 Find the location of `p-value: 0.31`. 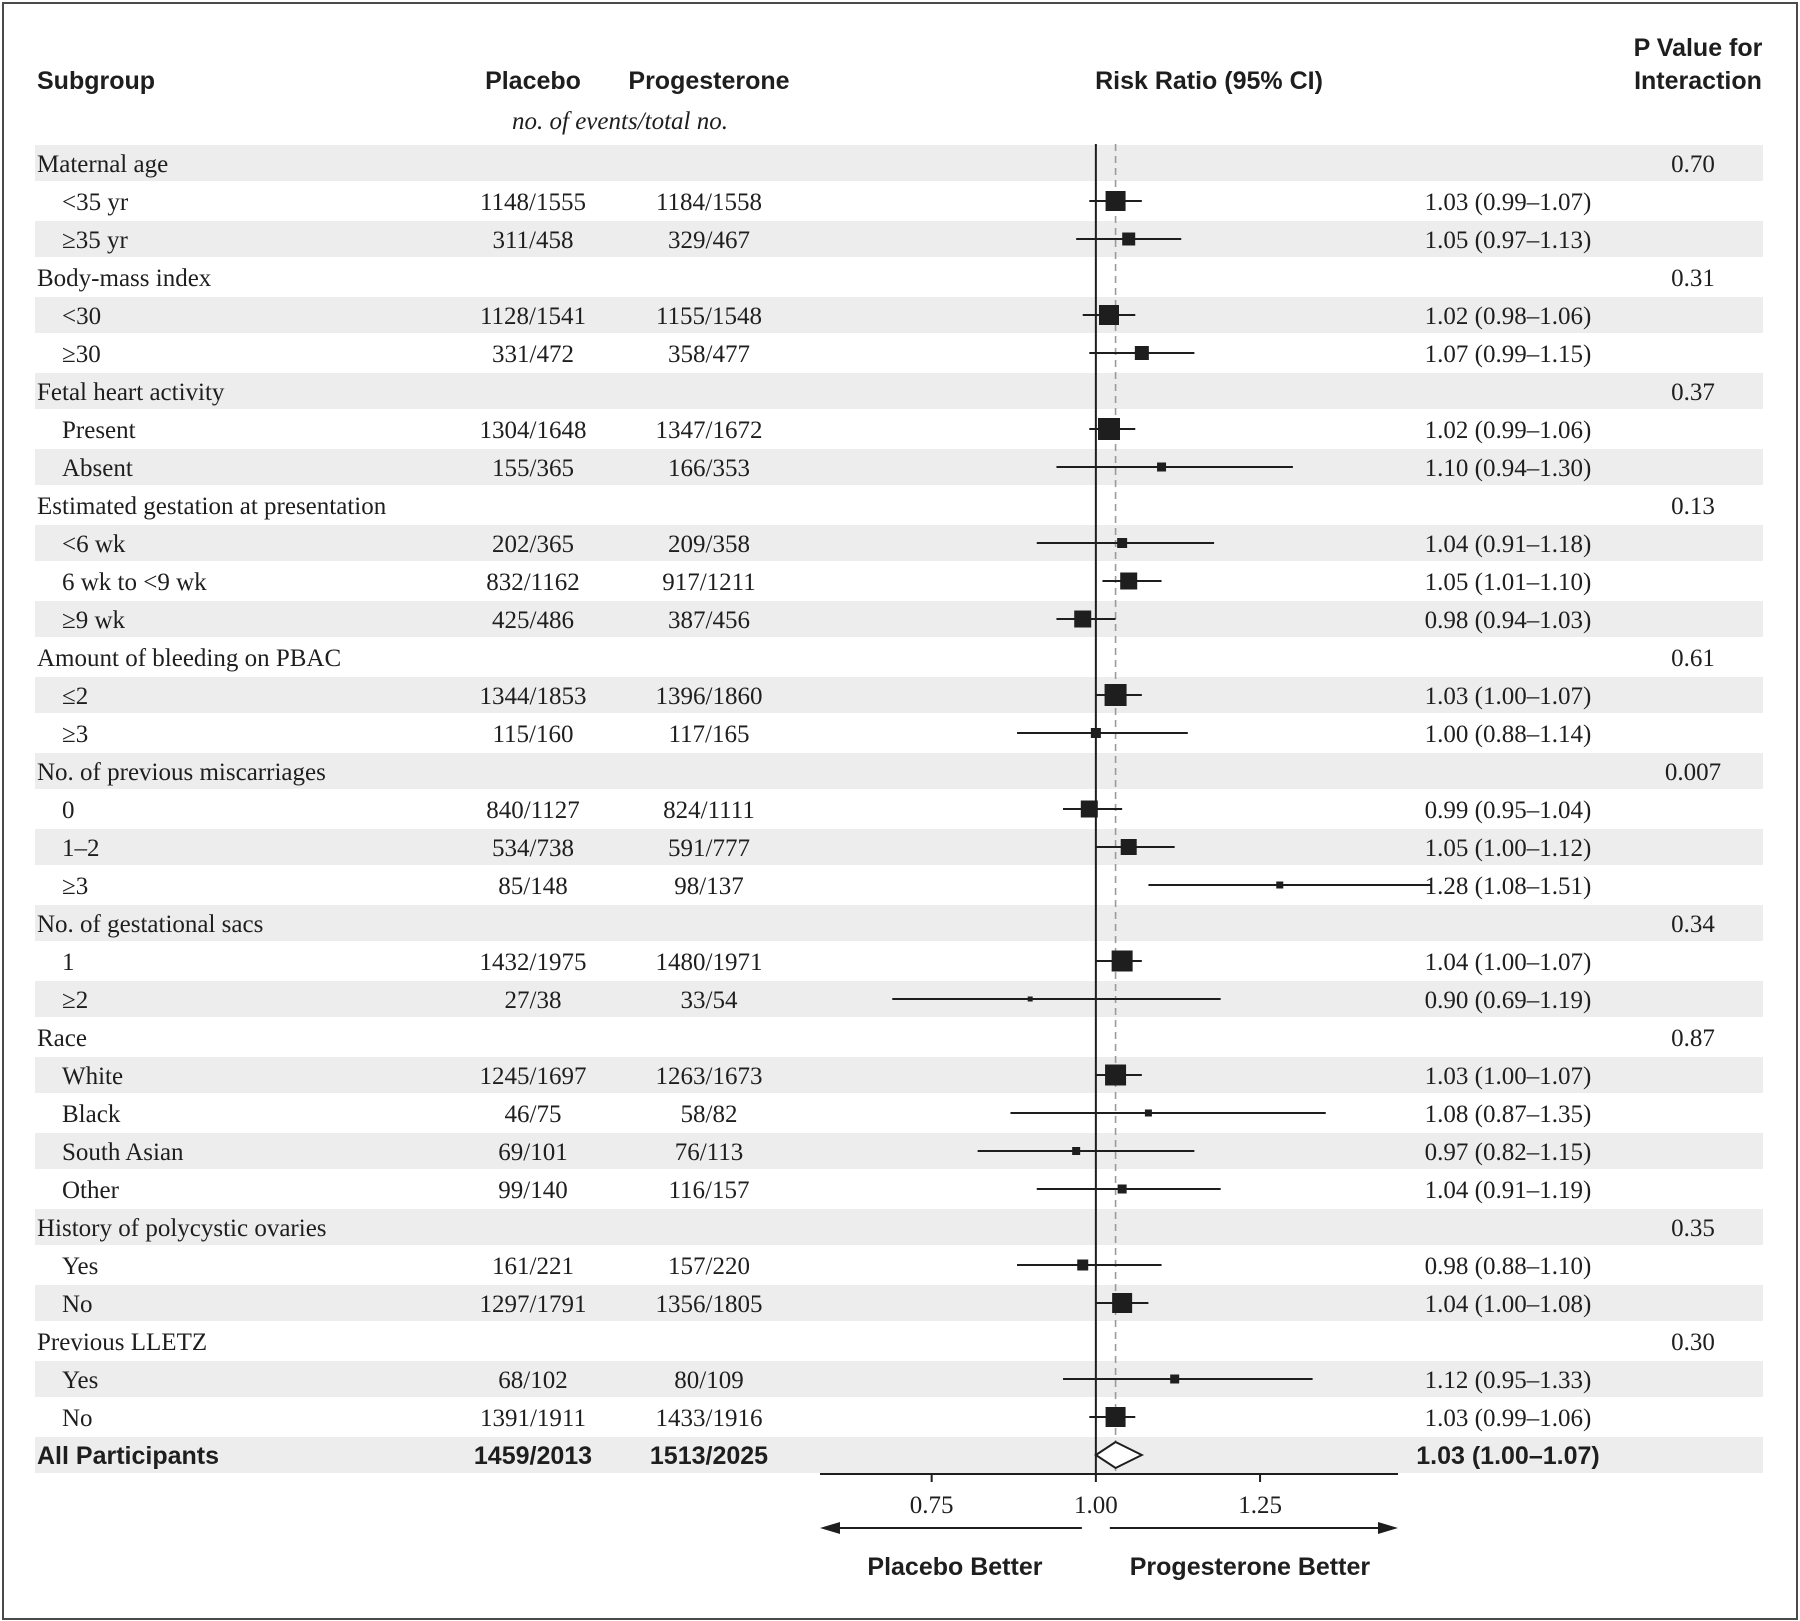

p-value: 0.31 is located at coordinates (1693, 278).